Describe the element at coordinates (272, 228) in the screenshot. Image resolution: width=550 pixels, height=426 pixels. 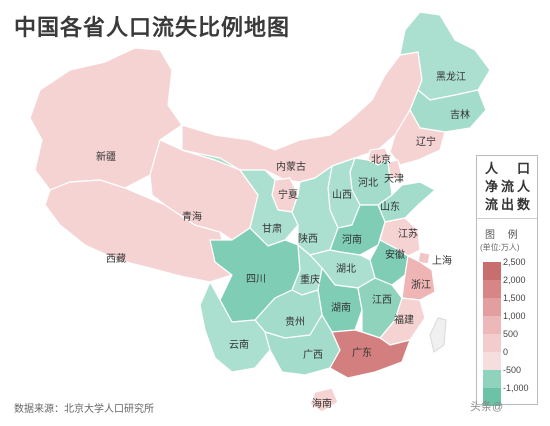
I see `label-gansu: 甘肃` at that location.